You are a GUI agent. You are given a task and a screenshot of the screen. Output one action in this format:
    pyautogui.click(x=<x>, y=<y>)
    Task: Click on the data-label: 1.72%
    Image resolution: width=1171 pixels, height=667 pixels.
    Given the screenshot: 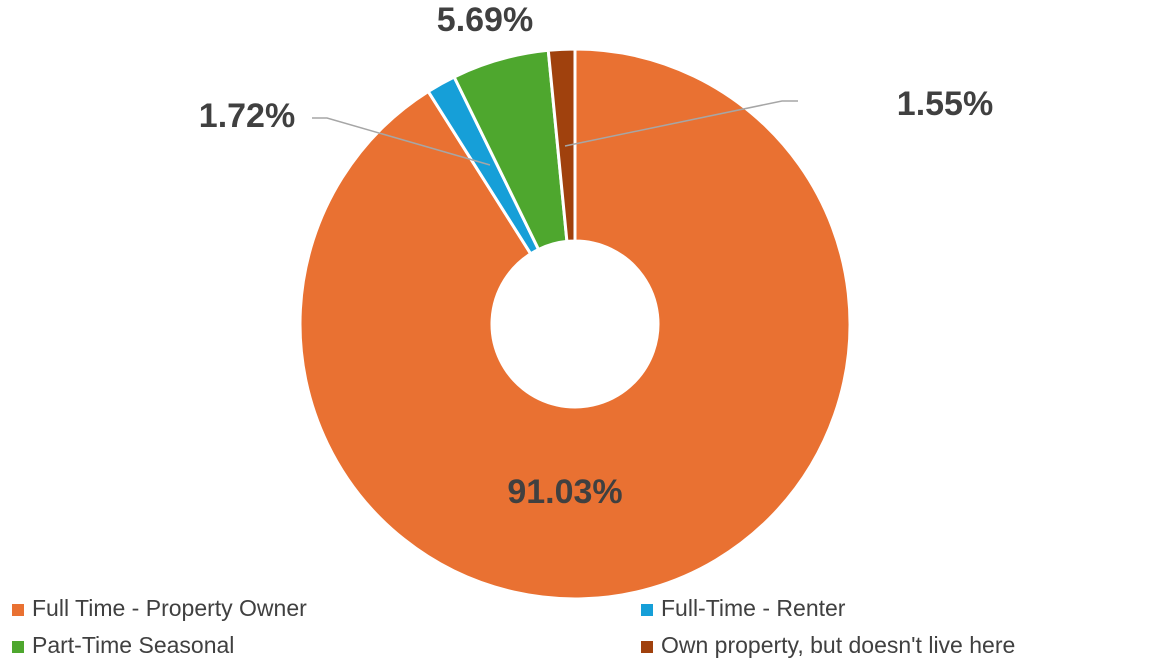 What is the action you would take?
    pyautogui.click(x=247, y=116)
    